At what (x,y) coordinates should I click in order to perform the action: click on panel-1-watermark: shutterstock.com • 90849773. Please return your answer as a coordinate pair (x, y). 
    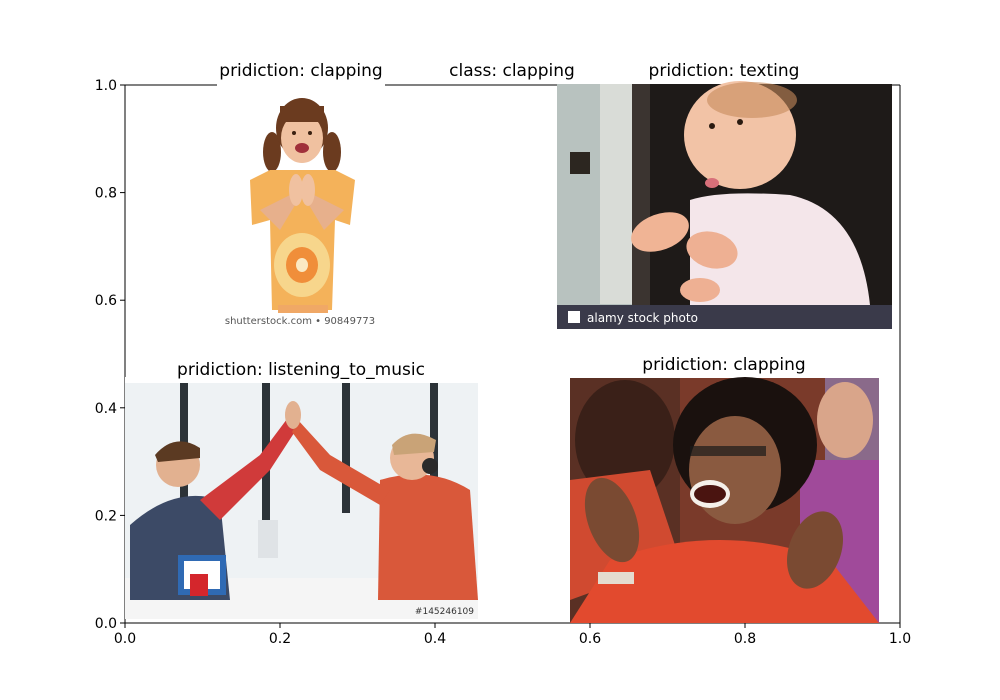
    Looking at the image, I should click on (300, 321).